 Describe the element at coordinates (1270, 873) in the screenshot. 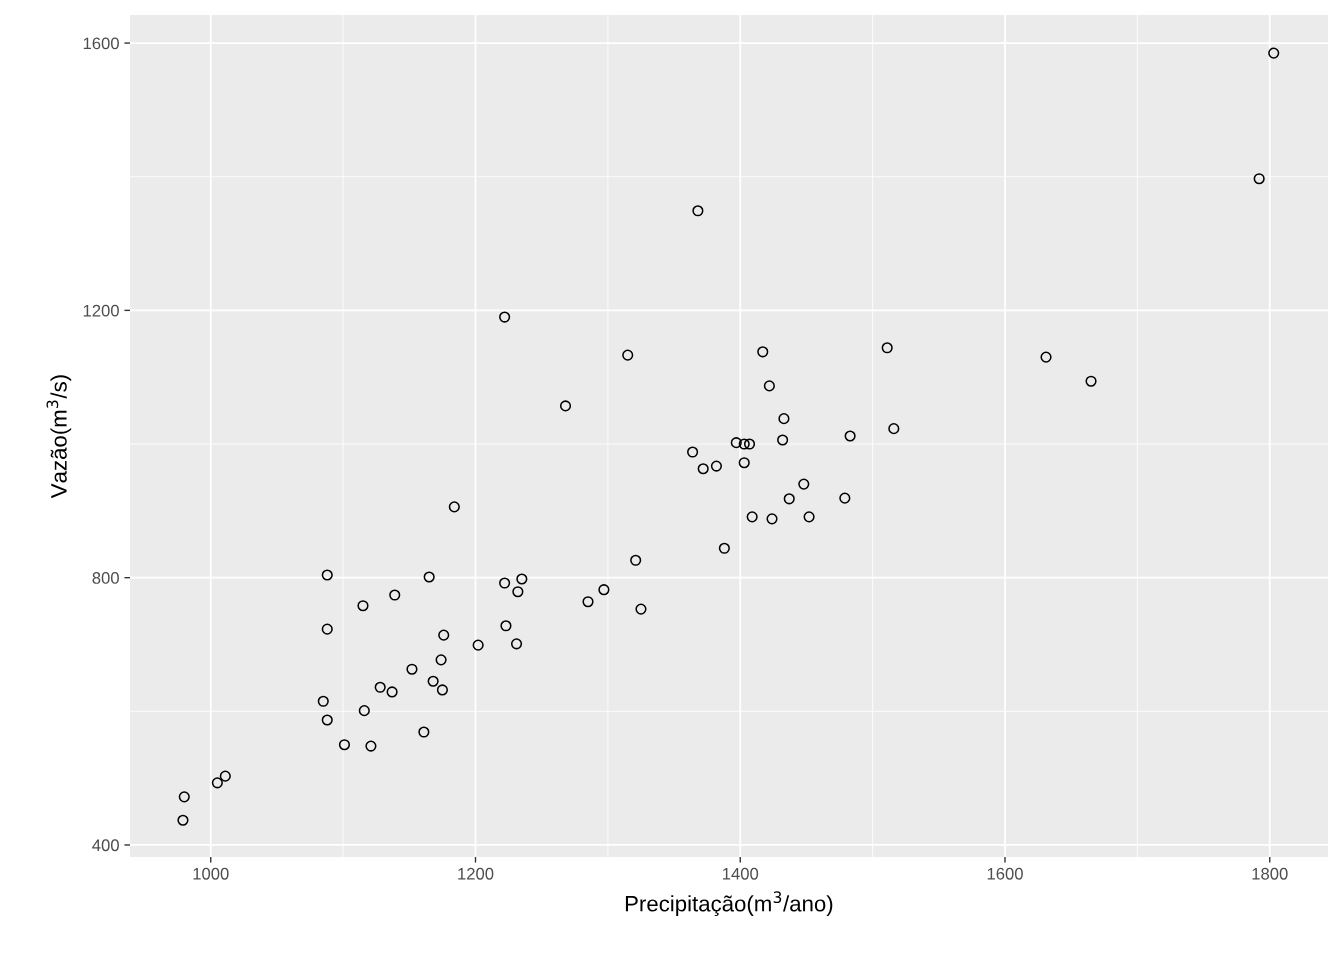

I see `x-tick-label: 1800` at that location.